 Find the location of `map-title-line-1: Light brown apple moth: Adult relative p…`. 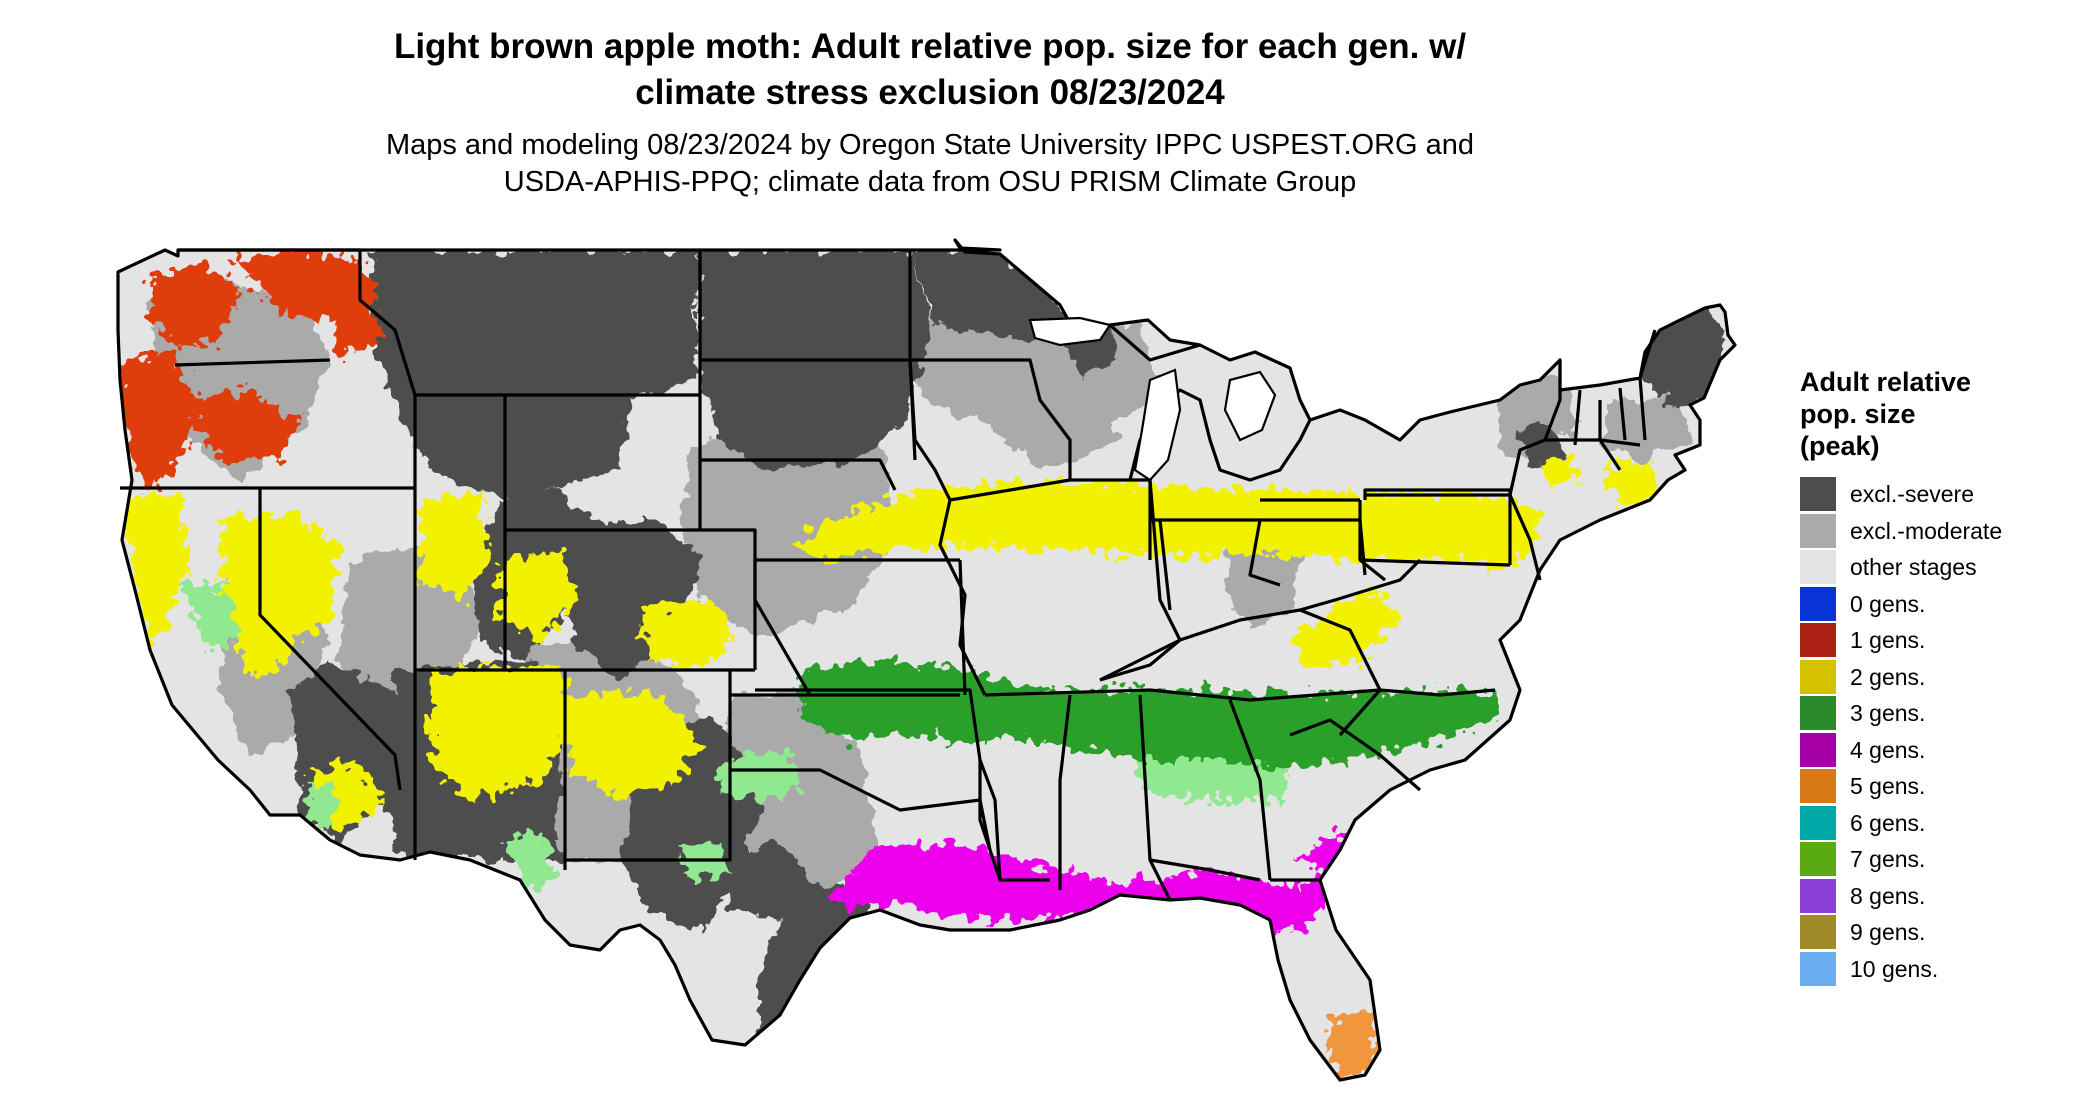

map-title-line-1: Light brown apple moth: Adult relative p… is located at coordinates (930, 46).